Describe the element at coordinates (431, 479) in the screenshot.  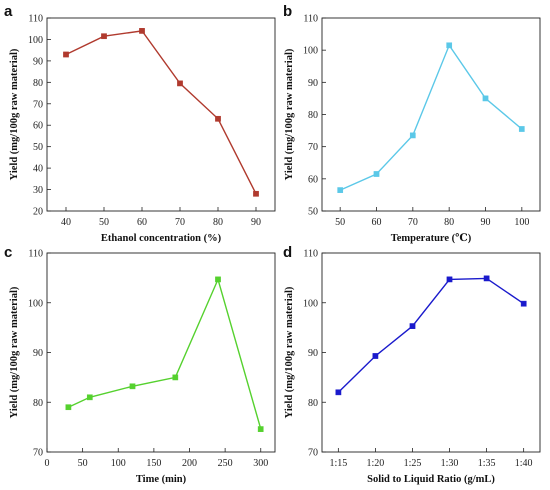
I see `x-axis-label: Solid to Liquid Ratio (g/mL)` at that location.